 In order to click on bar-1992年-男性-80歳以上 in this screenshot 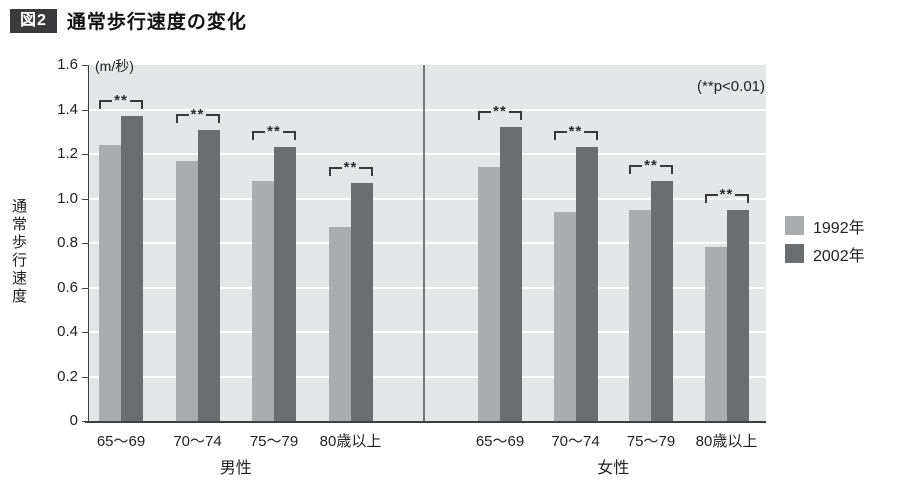, I will do `click(339, 324)`.